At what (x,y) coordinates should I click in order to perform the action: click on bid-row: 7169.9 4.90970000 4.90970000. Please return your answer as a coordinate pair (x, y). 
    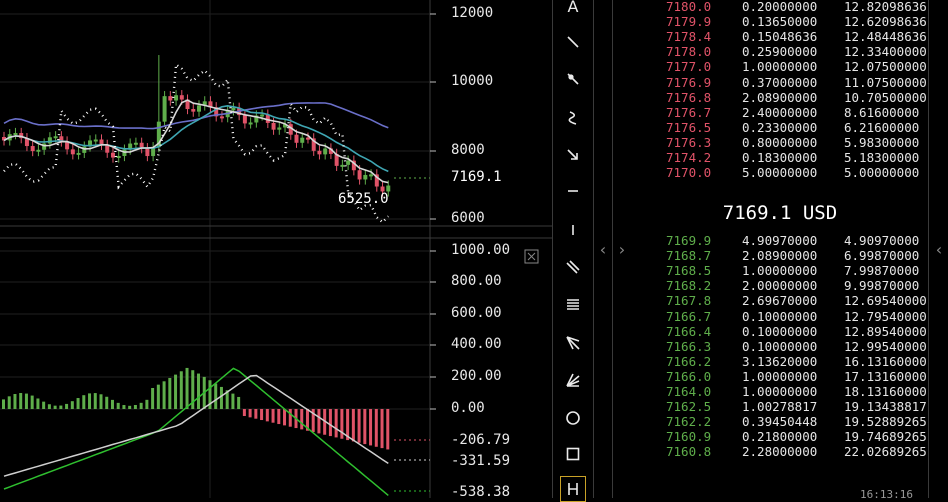
    Looking at the image, I should click on (780, 240).